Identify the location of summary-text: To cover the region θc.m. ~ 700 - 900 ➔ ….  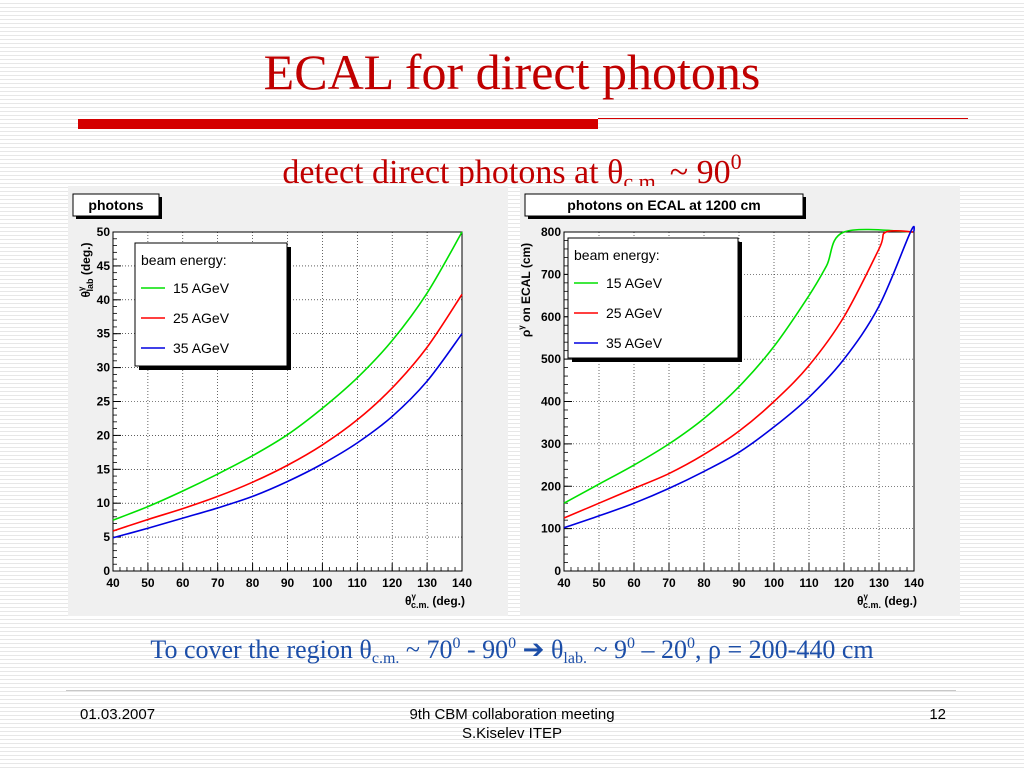
(512, 651).